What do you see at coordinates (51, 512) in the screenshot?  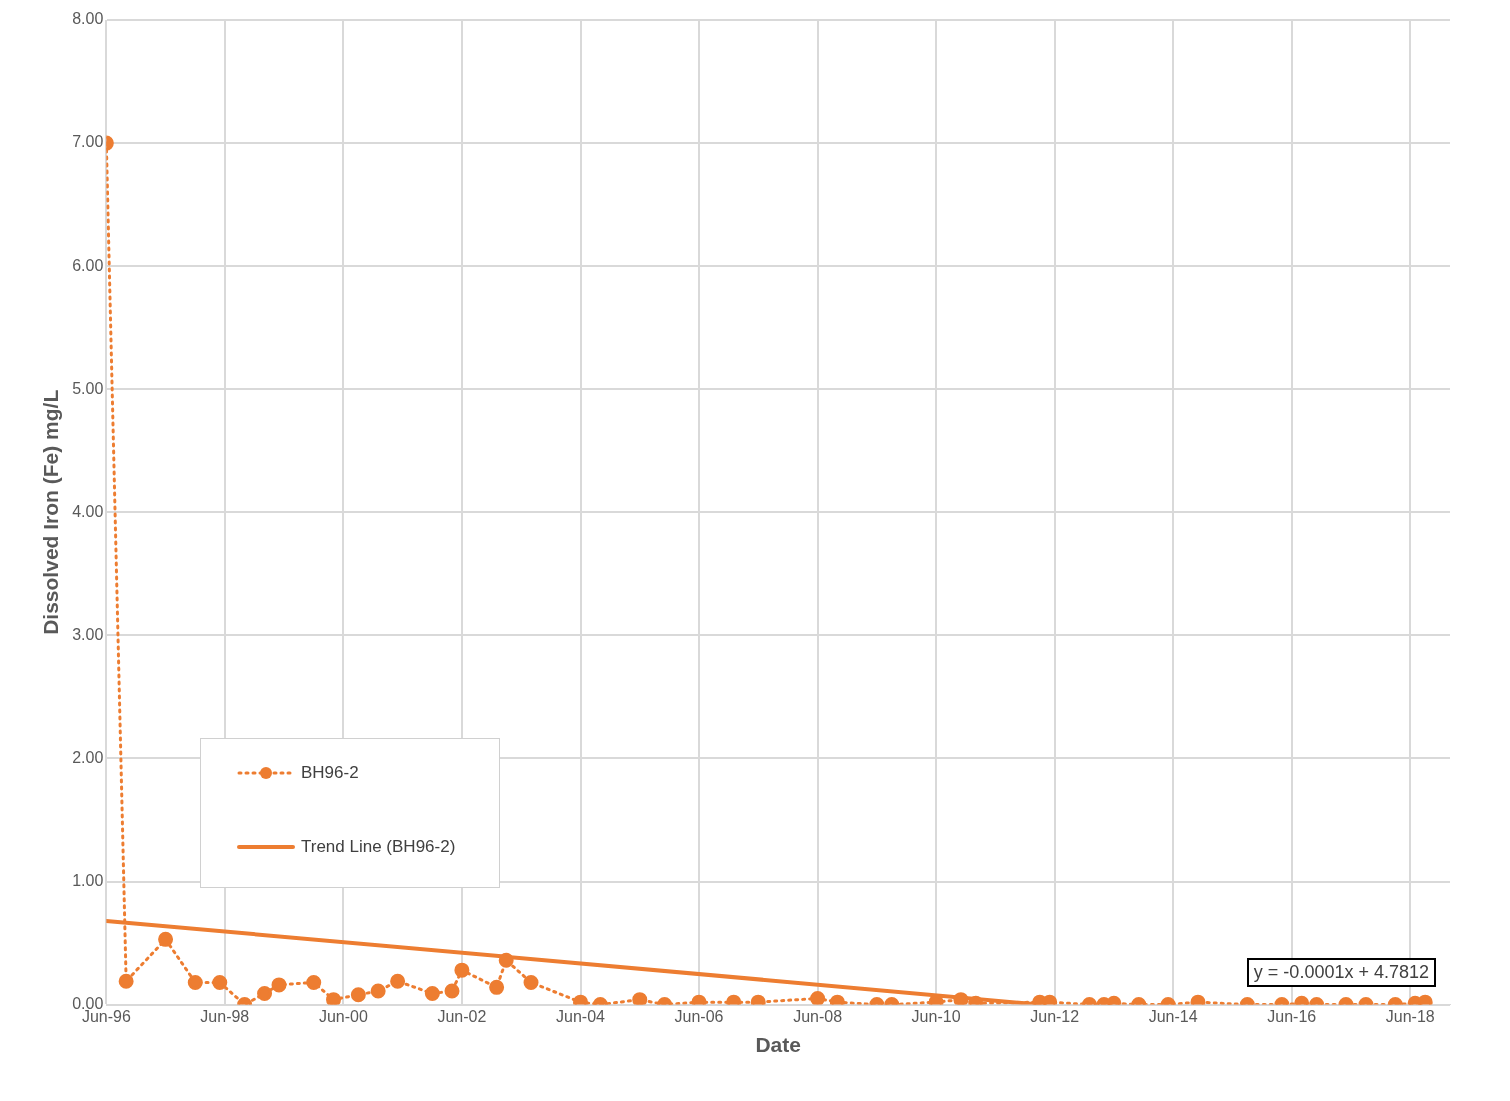 I see `y-axis-title: Dissolved Iron (Fe) mg/L` at bounding box center [51, 512].